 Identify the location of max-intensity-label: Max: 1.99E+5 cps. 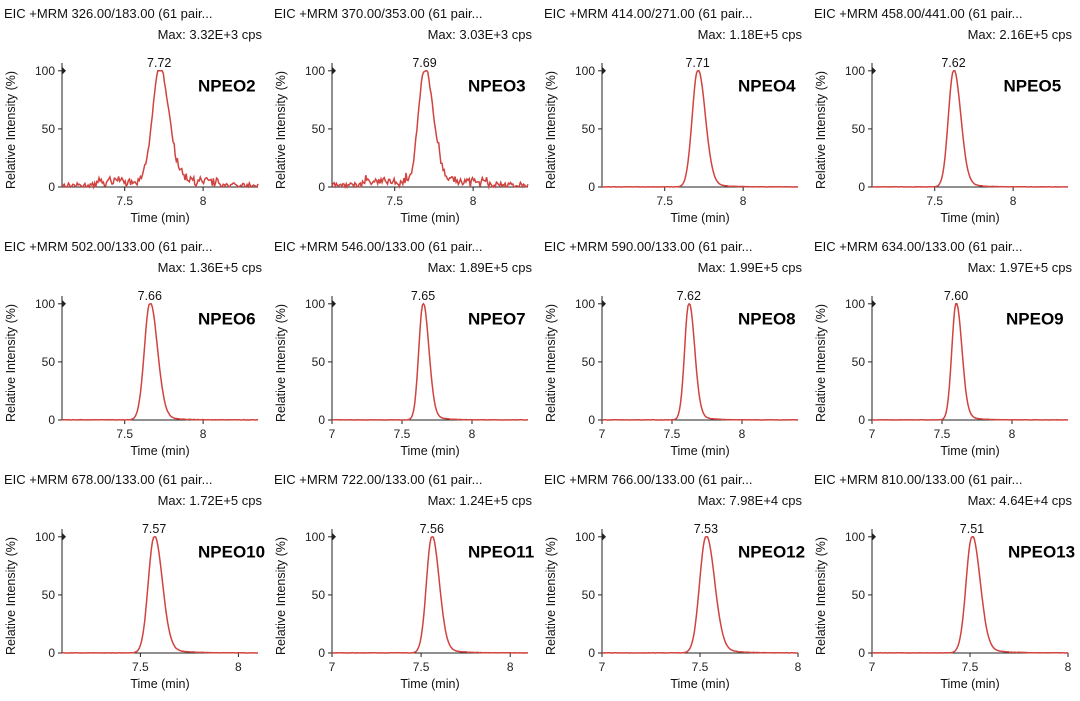
(749, 267).